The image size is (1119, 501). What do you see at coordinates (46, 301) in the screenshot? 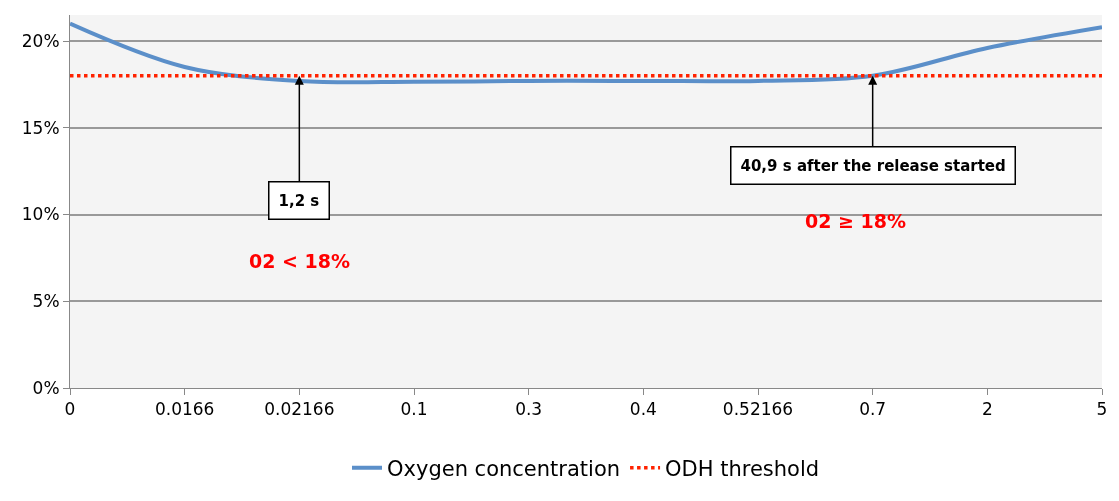
I see `y-tick-label: 5%` at bounding box center [46, 301].